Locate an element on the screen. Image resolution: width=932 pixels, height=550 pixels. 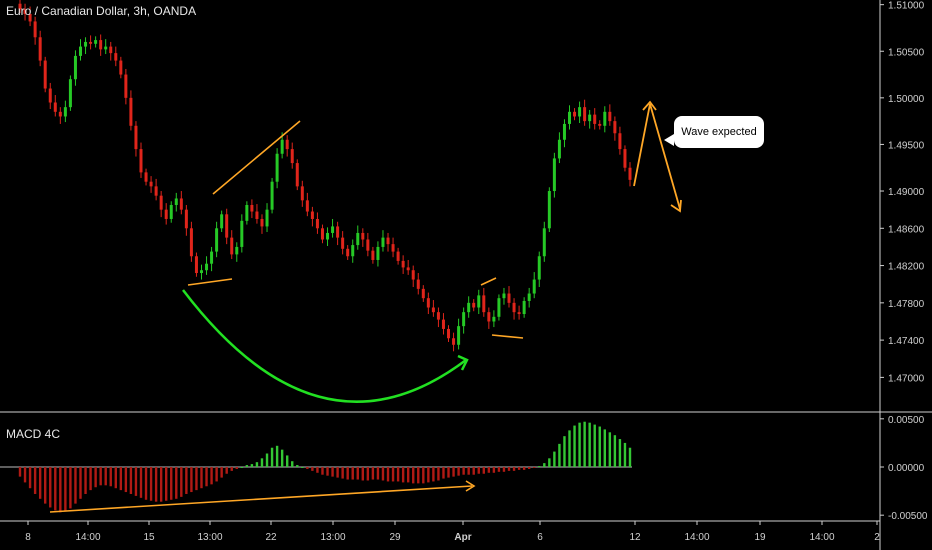
expected-wave-arrowhead-down is located at coordinates (676, 206).